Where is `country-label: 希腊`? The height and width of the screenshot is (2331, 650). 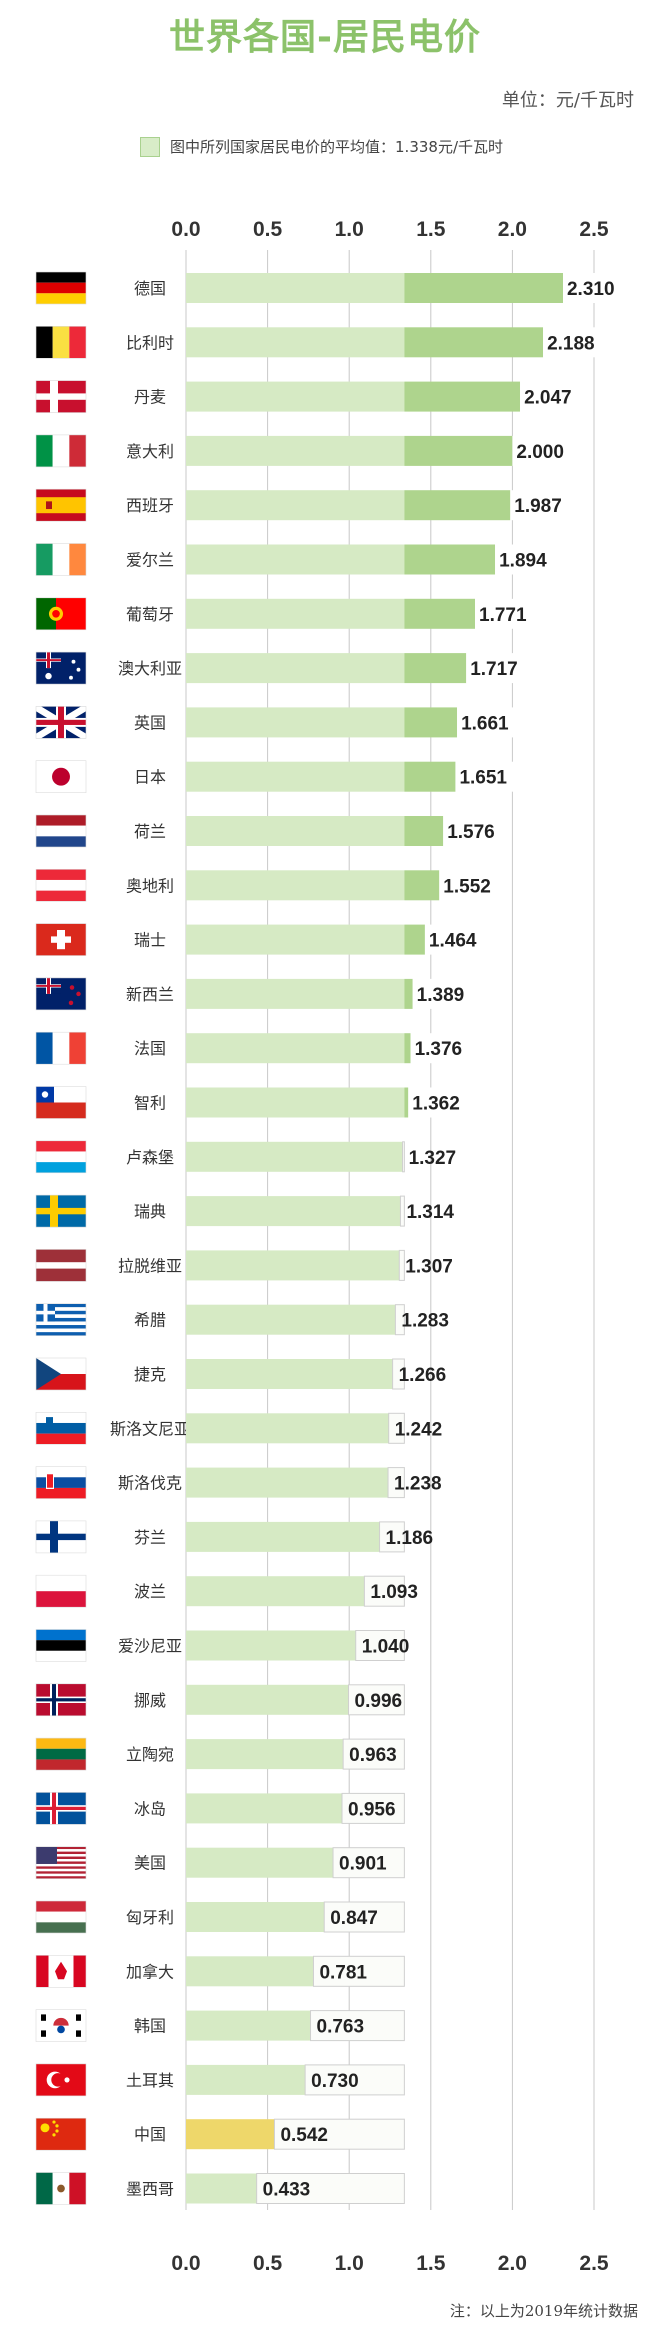
country-label: 希腊 is located at coordinates (150, 1320).